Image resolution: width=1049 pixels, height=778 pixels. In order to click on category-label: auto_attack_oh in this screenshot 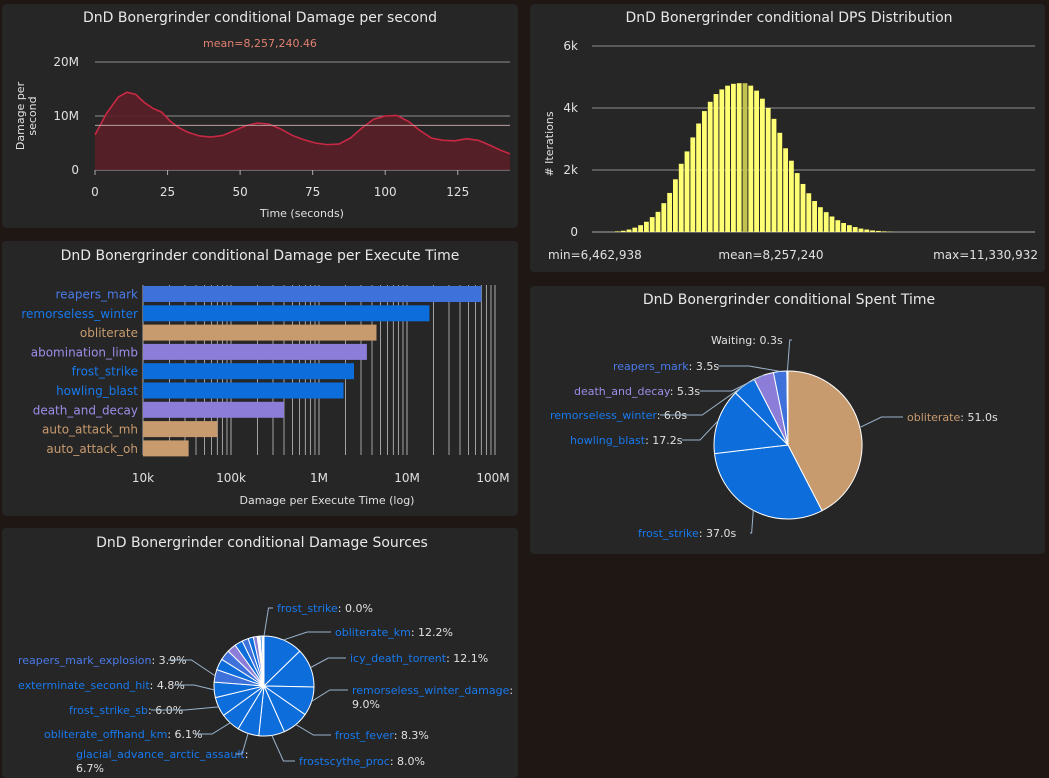, I will do `click(92, 449)`.